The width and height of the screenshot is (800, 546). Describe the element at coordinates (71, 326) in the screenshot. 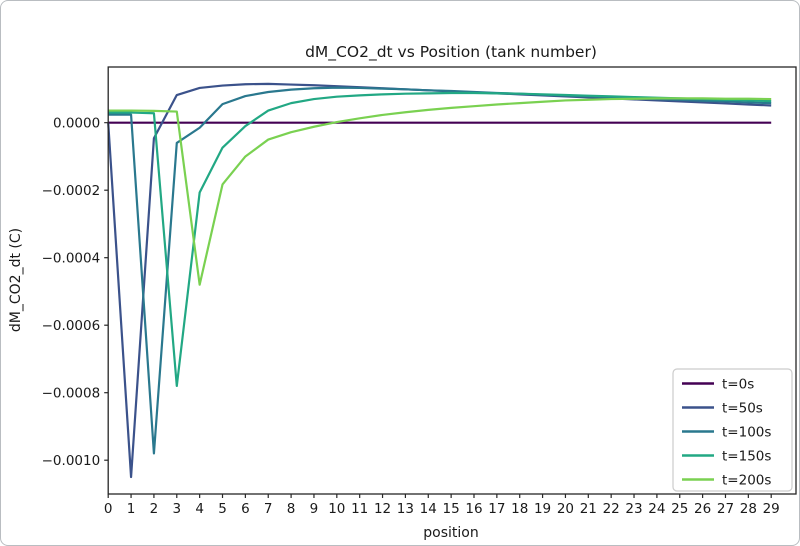

I see `y-tick-label: −0.0006` at that location.